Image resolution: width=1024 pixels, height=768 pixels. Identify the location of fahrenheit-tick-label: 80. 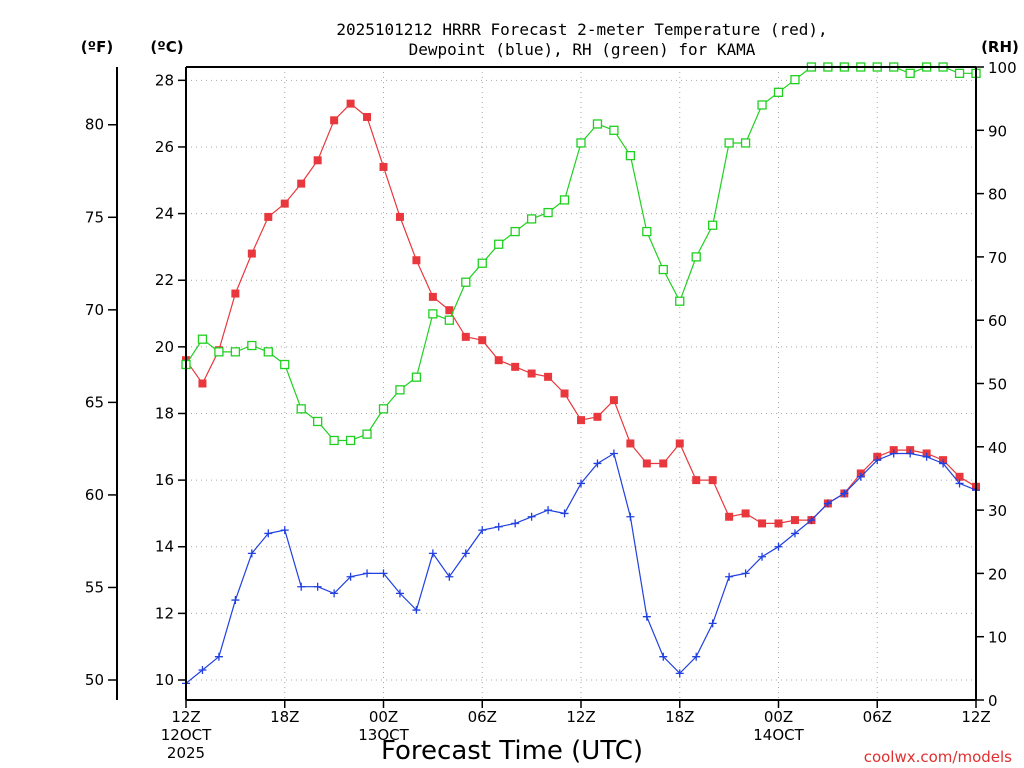
(94, 125).